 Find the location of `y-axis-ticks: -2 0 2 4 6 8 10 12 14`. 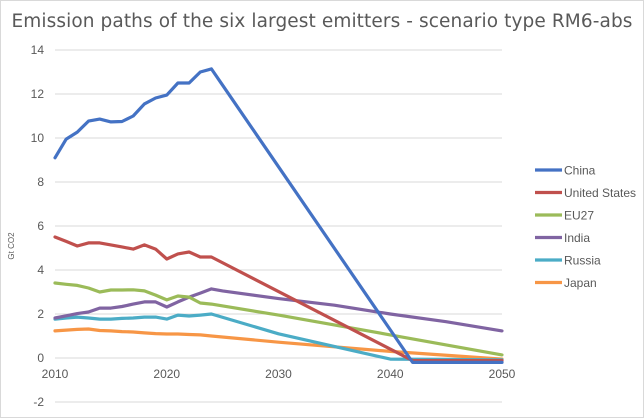

y-axis-ticks: -2 0 2 4 6 8 10 12 14 is located at coordinates (38, 226).